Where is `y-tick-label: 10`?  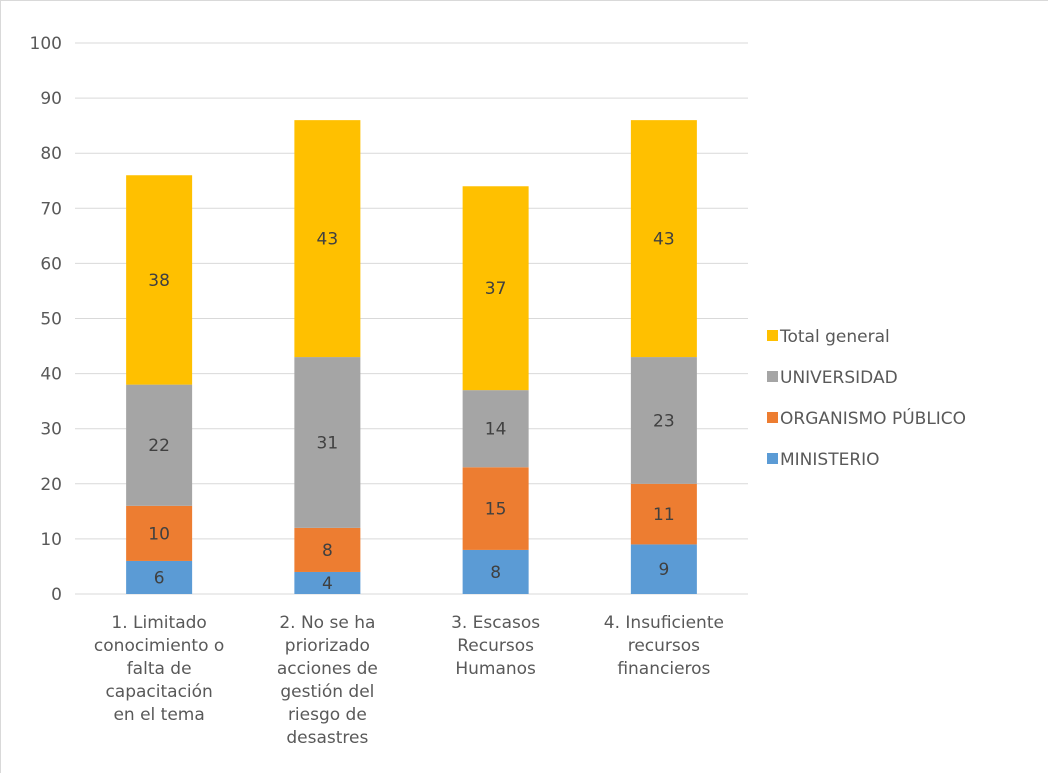
y-tick-label: 10 is located at coordinates (51, 540).